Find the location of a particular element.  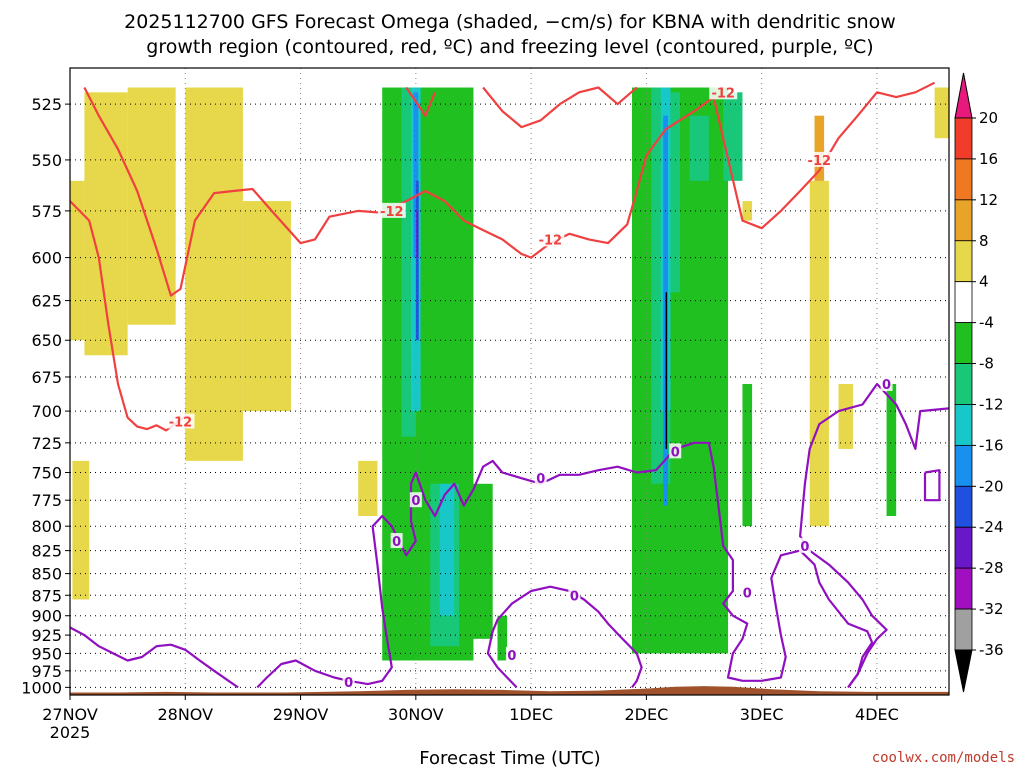

y-tick-label-725: 725 is located at coordinates (46, 443).